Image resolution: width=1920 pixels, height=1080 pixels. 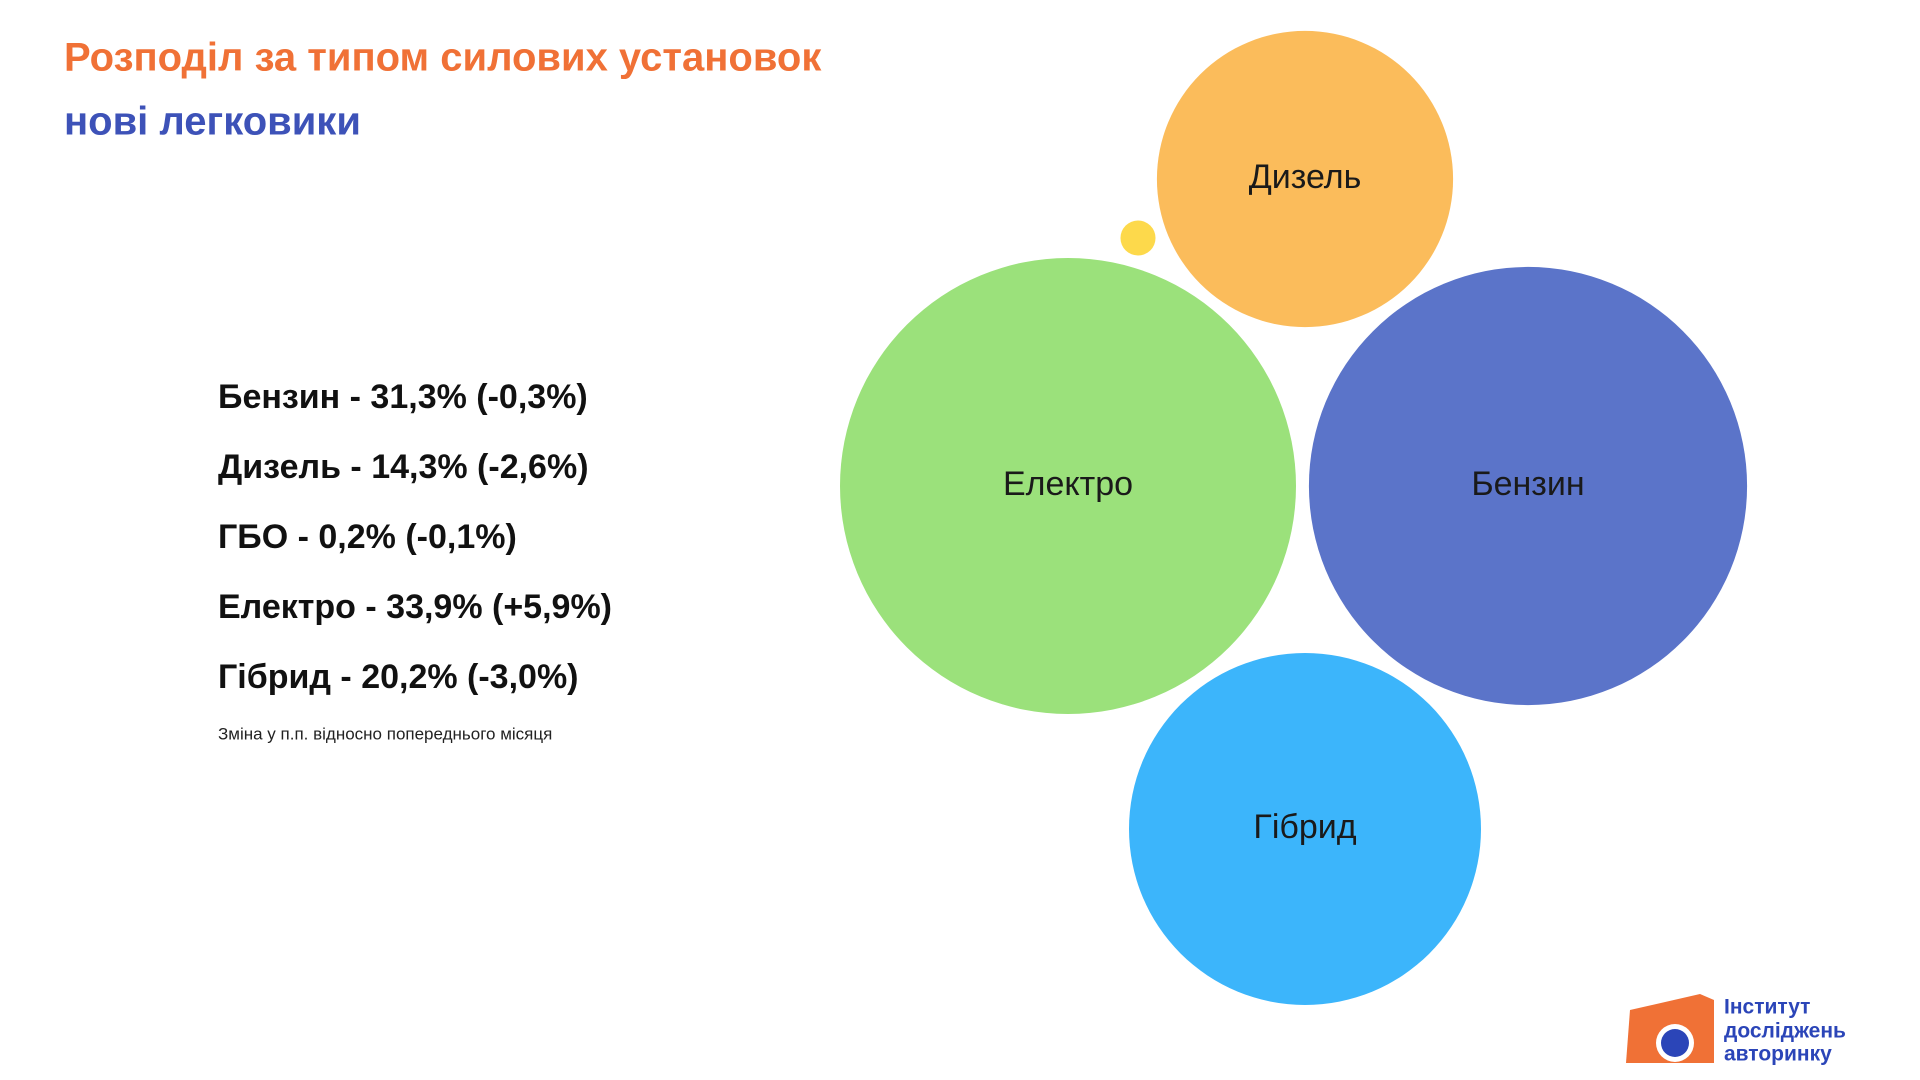 I want to click on bubble-label: Дизель, so click(x=1305, y=177).